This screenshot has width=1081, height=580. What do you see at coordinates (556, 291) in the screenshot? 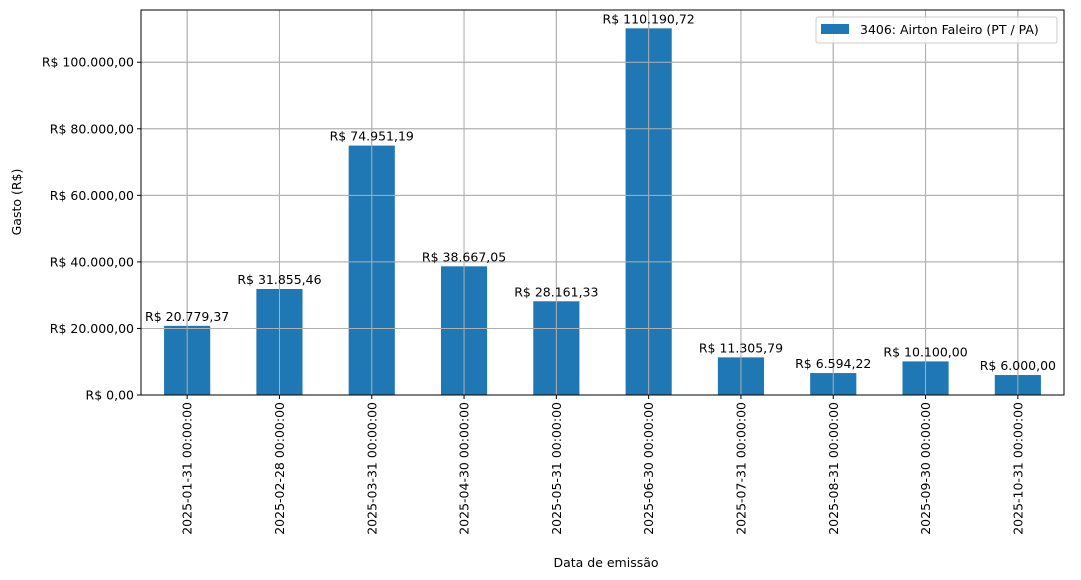
I see `bar-value-label: R$ 28.161,33` at bounding box center [556, 291].